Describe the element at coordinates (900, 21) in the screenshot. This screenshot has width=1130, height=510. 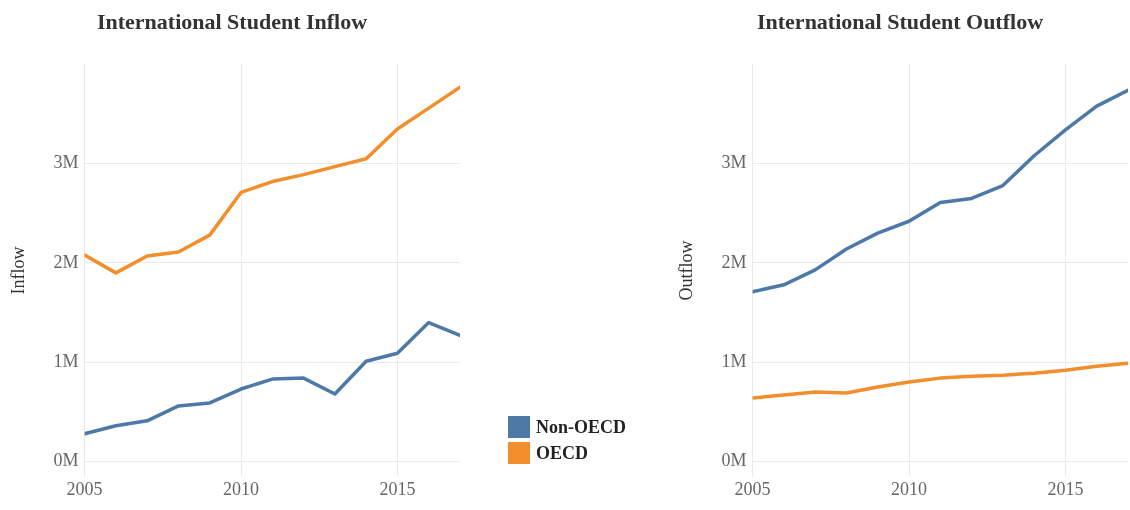
I see `chart-title: International Student Outflow` at that location.